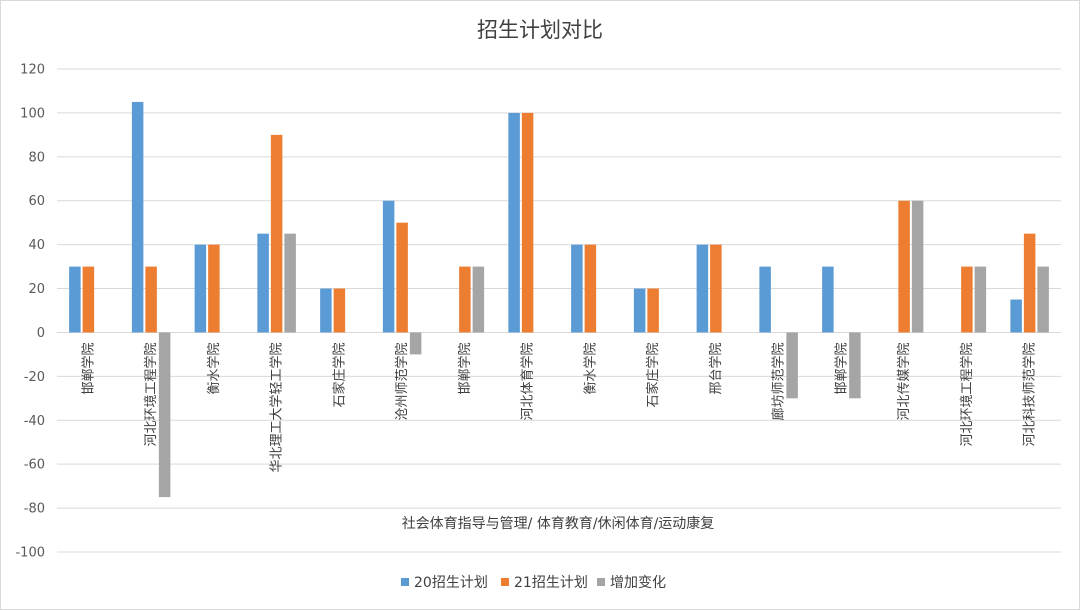 Image resolution: width=1080 pixels, height=610 pixels. What do you see at coordinates (716, 368) in the screenshot?
I see `category-label: 邢台学院` at bounding box center [716, 368].